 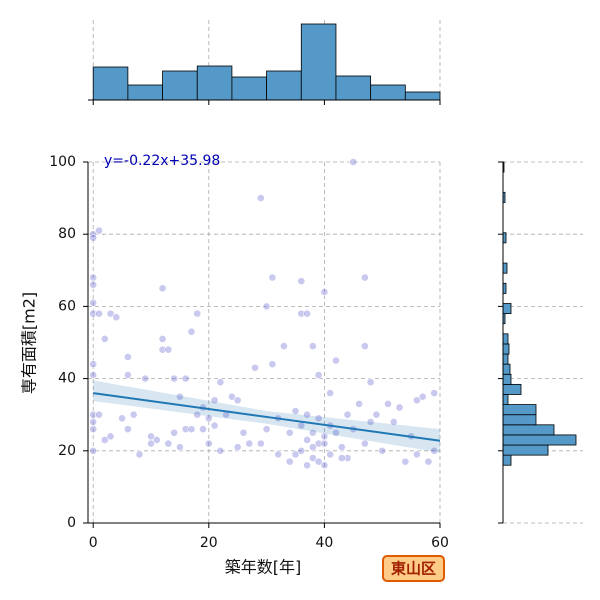 I want to click on y-tick-label: 20, so click(x=67, y=451).